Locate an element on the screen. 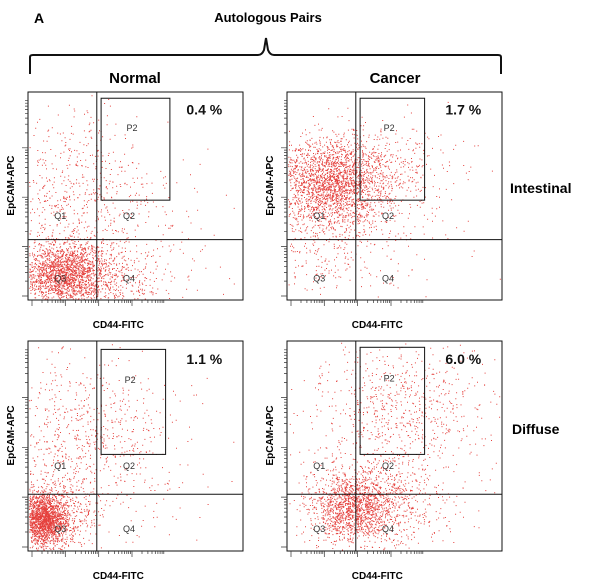 Image resolution: width=596 pixels, height=587 pixels. row-label-diffuse: Diffuse is located at coordinates (536, 429).